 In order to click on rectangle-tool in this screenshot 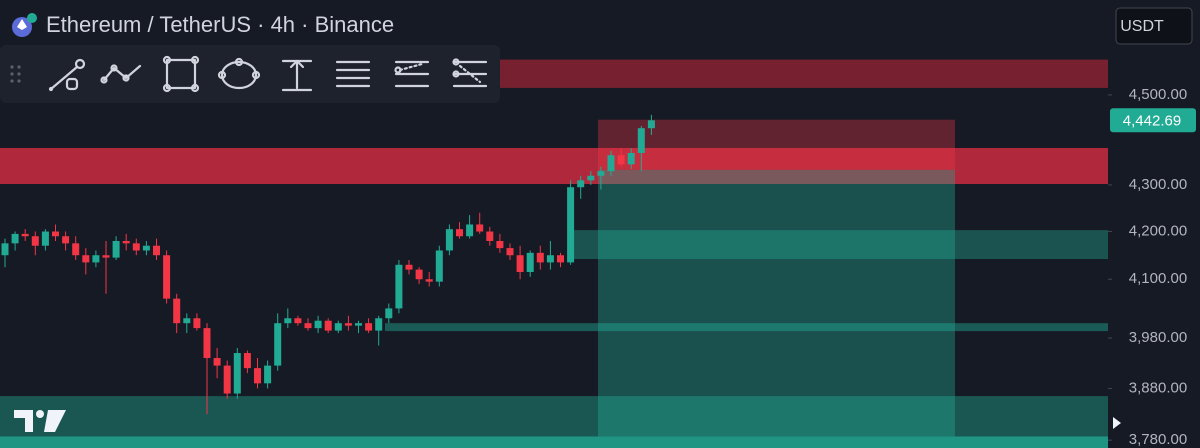, I will do `click(181, 74)`.